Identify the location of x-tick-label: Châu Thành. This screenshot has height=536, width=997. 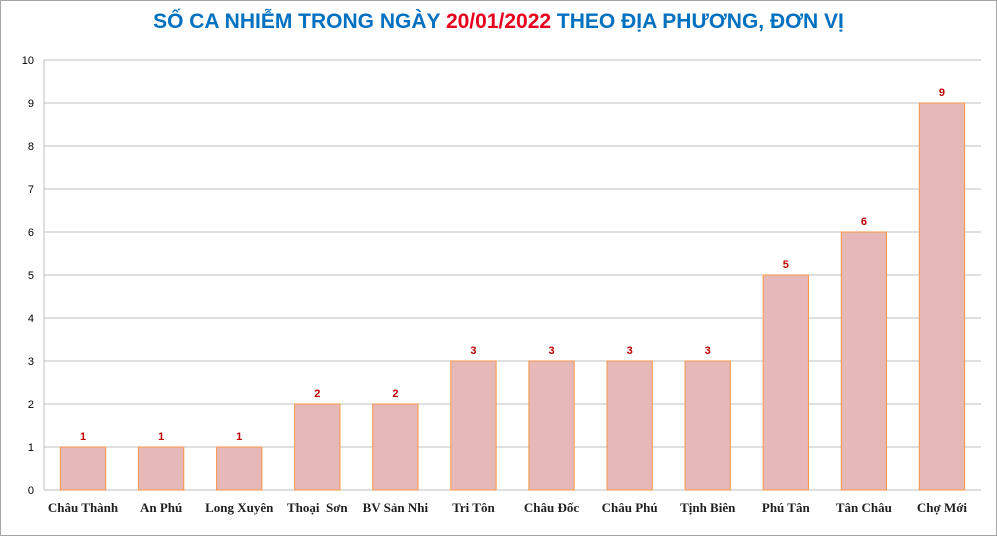
(83, 507).